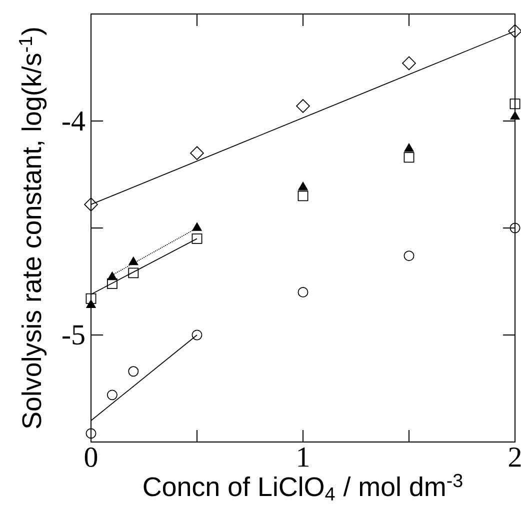 This screenshot has height=525, width=521. What do you see at coordinates (303, 487) in the screenshot?
I see `x-axis-title: Concn of LiClO$_{4}$ / mol dm$^{-3}$` at bounding box center [303, 487].